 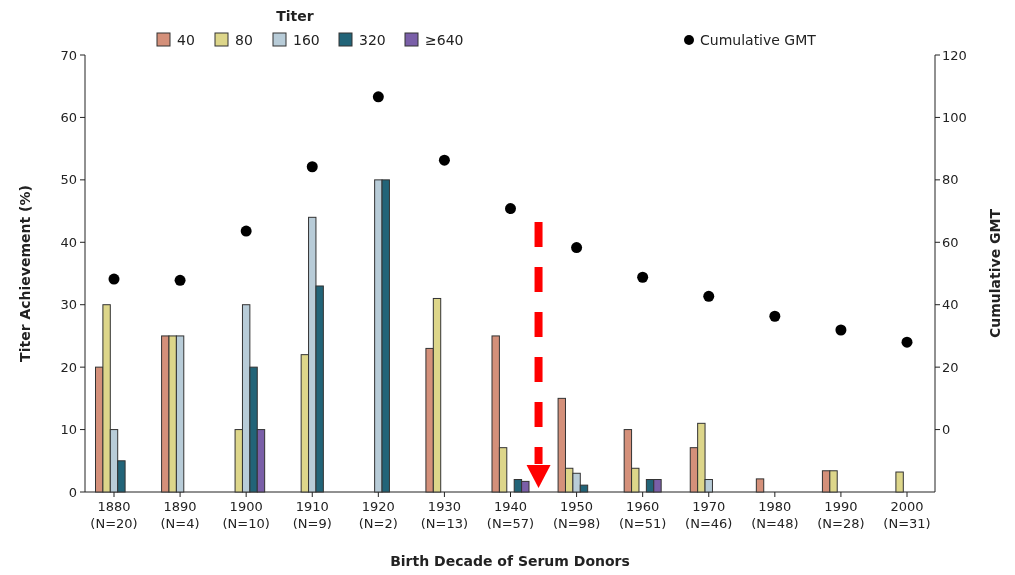 What do you see at coordinates (510, 515) in the screenshot?
I see `x-tick-label: 1940 (N=57)` at bounding box center [510, 515].